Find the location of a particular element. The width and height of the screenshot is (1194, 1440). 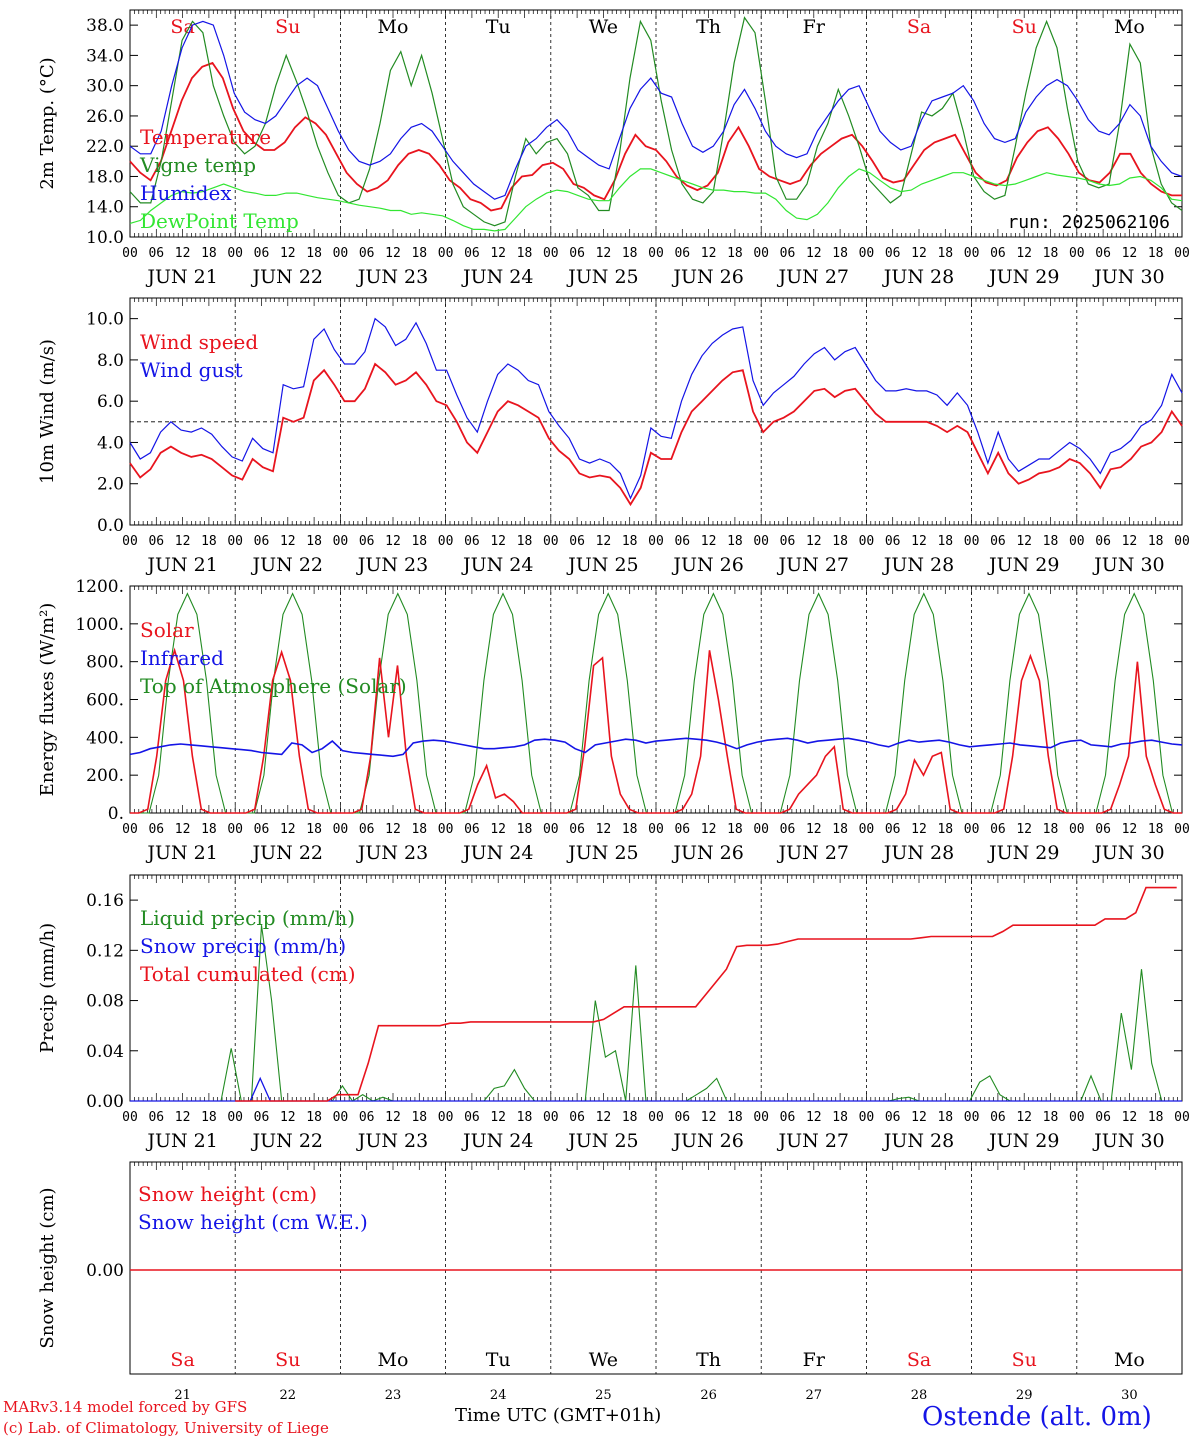

y-tick-label: 0.16 is located at coordinates (105, 901).